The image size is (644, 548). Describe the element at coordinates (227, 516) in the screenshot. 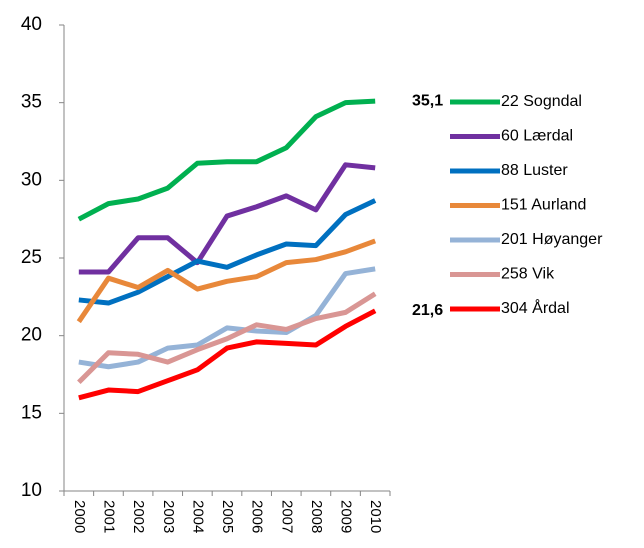

I see `x-tick-label: 2005` at that location.